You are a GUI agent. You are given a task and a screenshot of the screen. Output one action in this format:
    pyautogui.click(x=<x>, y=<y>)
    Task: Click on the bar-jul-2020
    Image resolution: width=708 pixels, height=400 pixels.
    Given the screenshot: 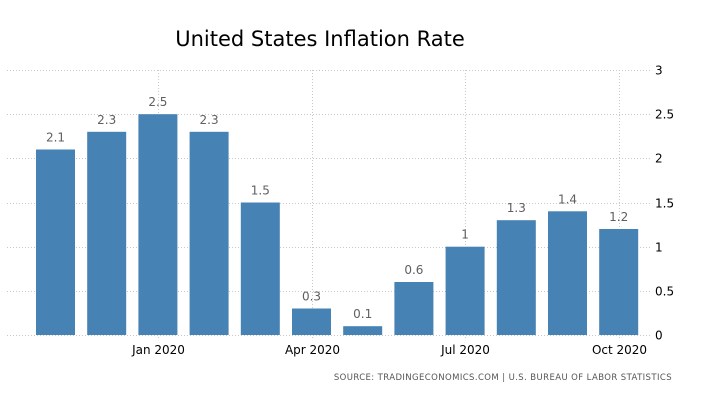 What is the action you would take?
    pyautogui.click(x=465, y=290)
    